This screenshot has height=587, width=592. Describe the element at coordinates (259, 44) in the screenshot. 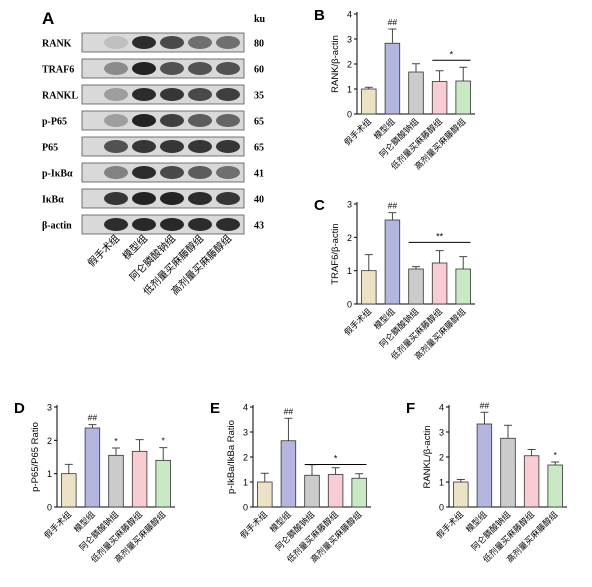

I see `blot-kd-label: 80` at that location.